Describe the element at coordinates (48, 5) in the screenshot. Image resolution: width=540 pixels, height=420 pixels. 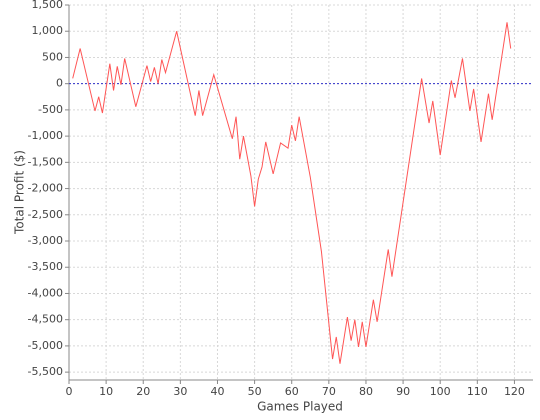
I see `y-tick-label: 1,500` at that location.